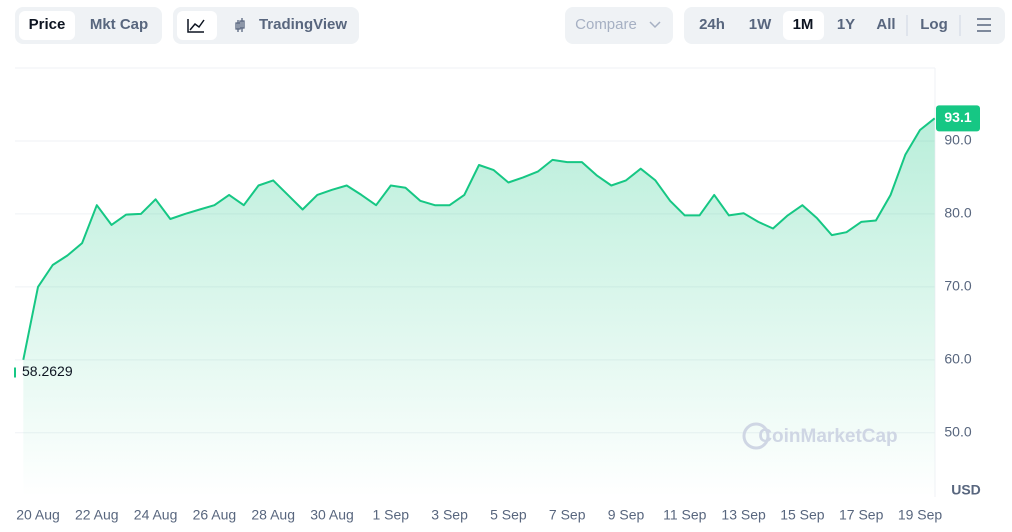  I want to click on y-tick-label: 90.0, so click(957, 140).